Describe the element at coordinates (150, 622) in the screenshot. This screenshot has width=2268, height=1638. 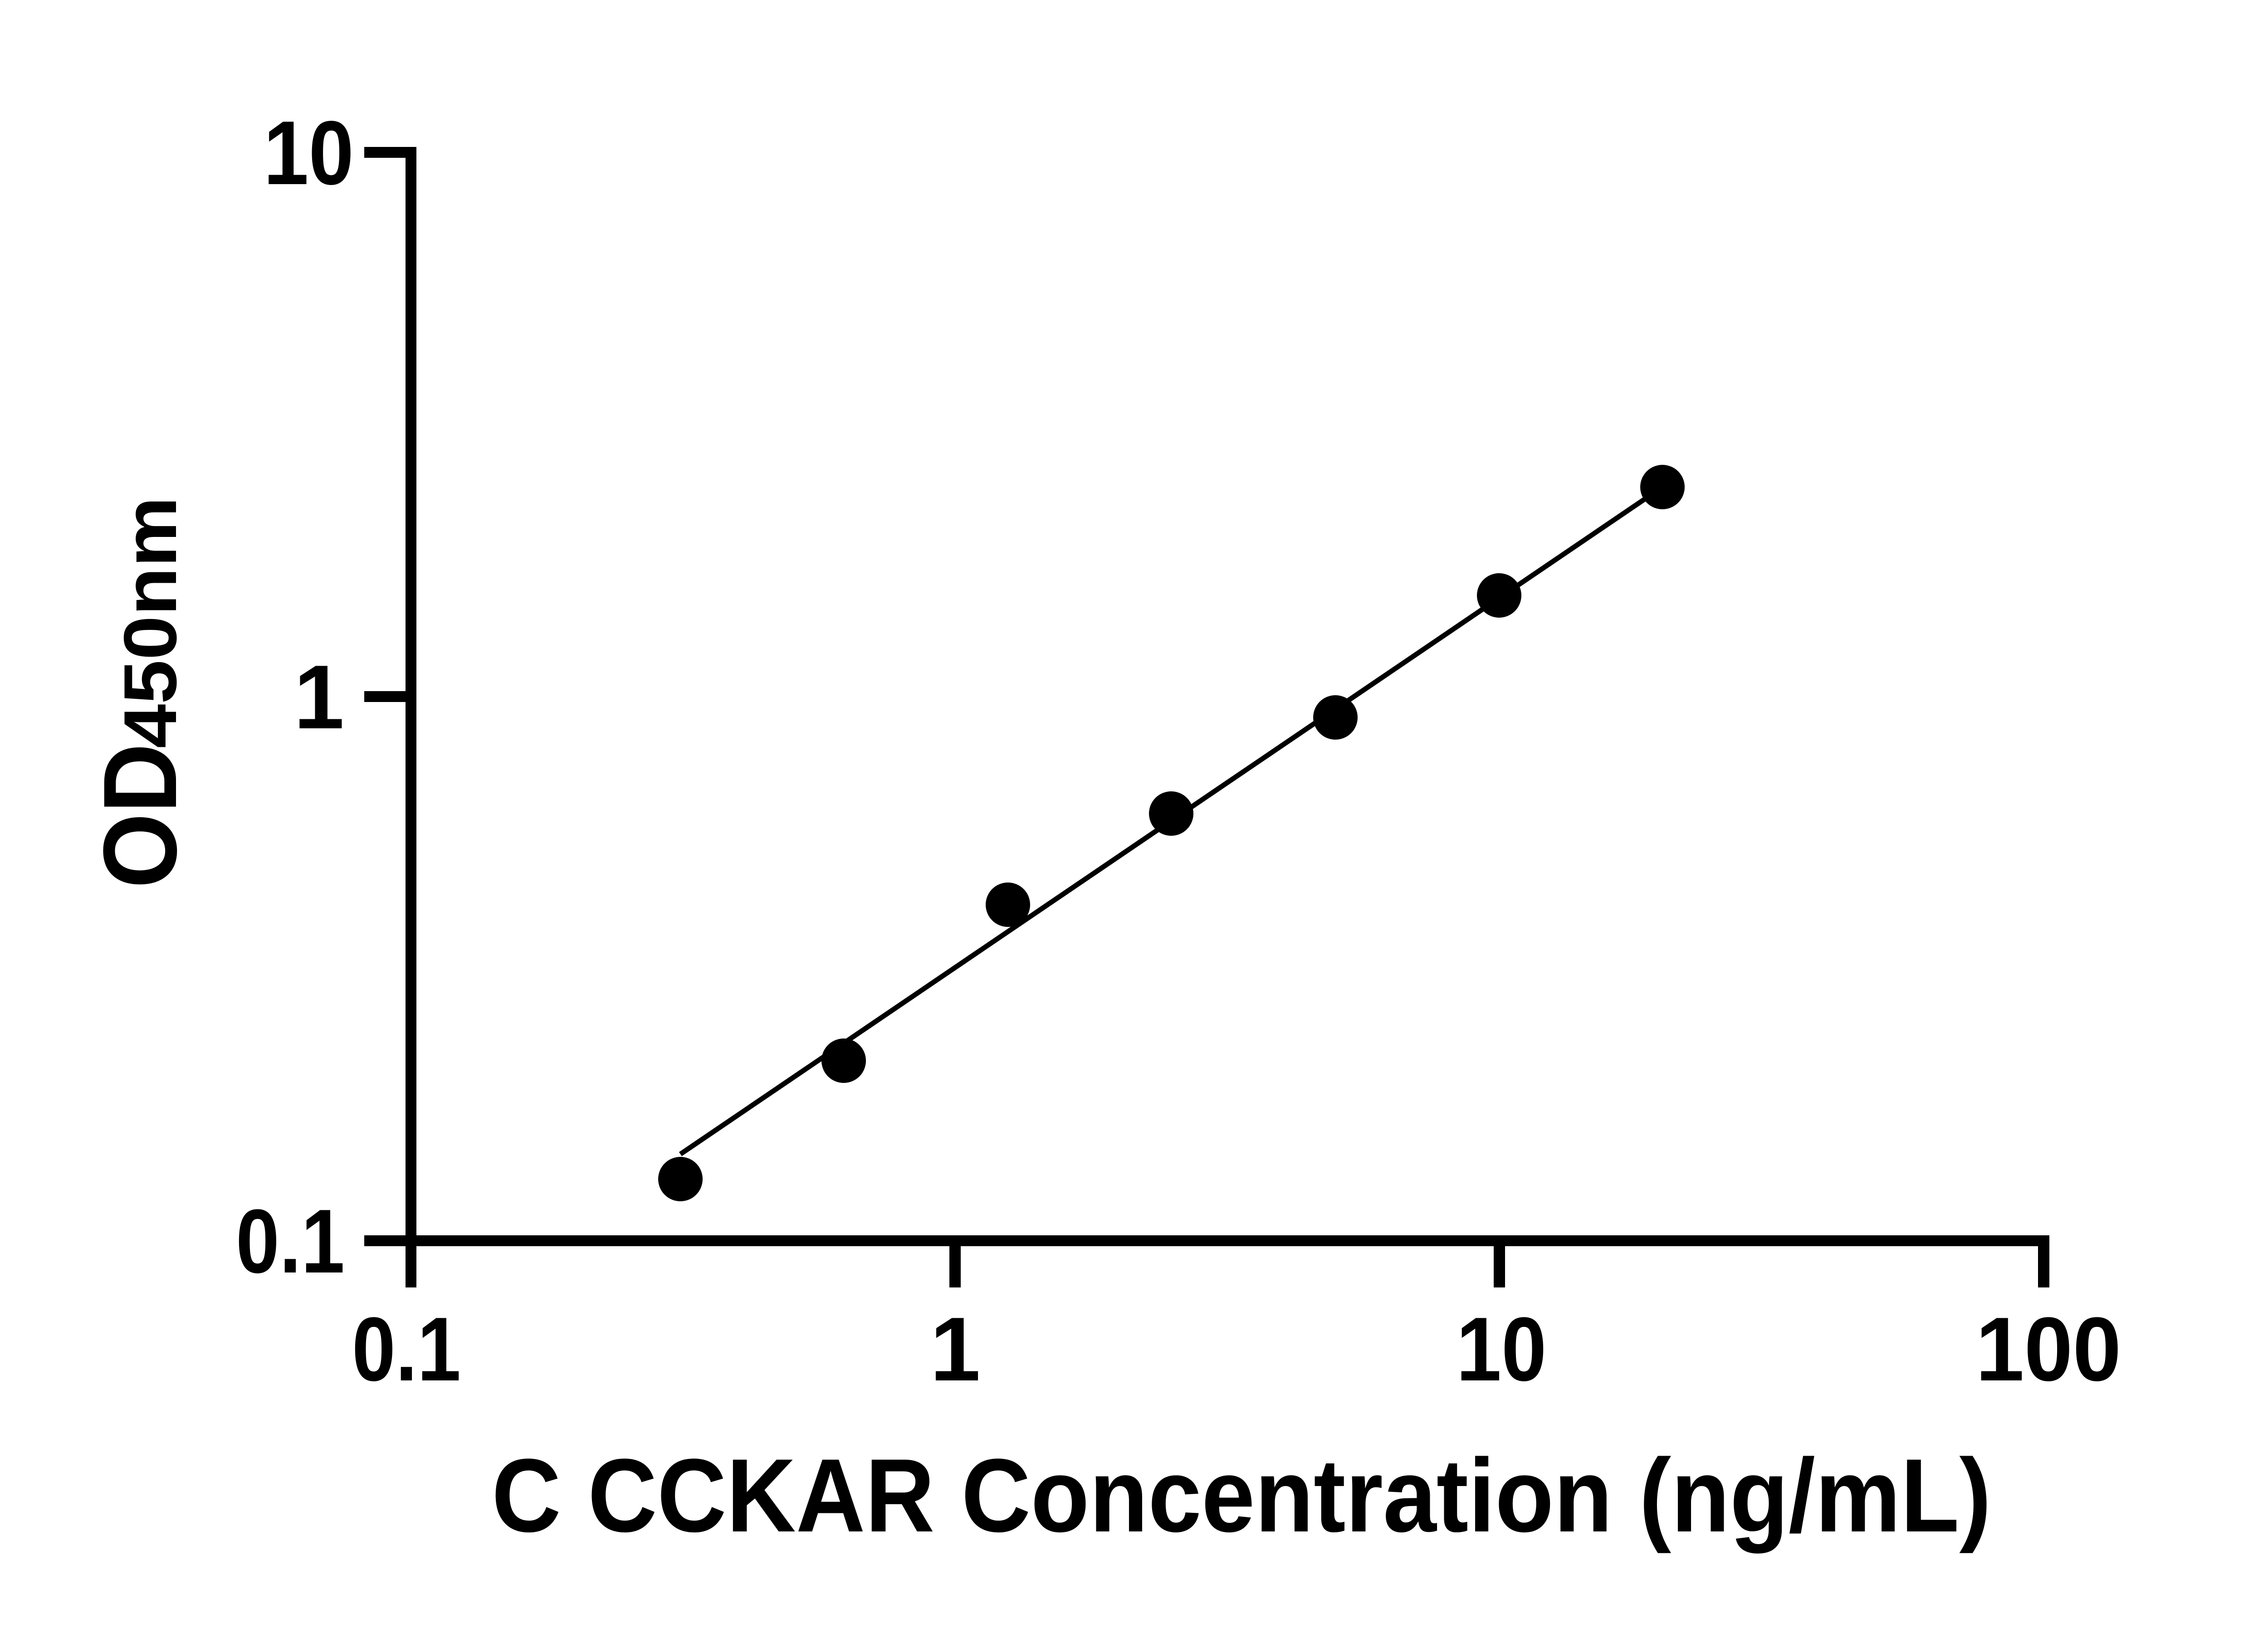
I see `svg-text: 450nm` at that location.